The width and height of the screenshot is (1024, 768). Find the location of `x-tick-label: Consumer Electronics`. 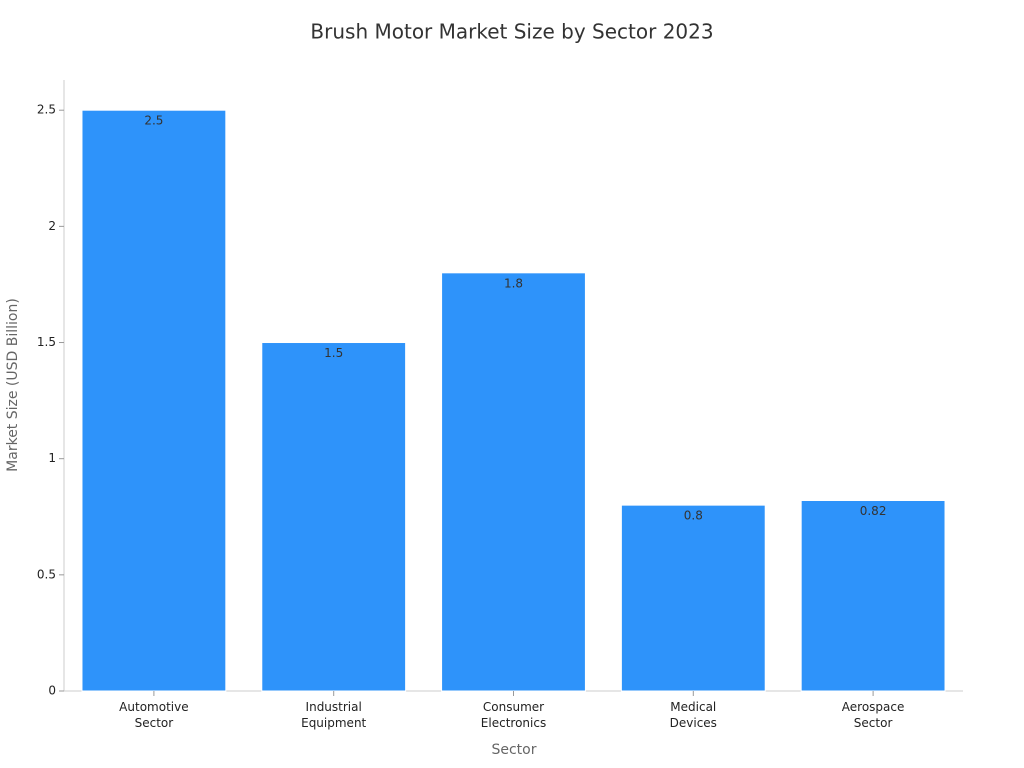

x-tick-label: Consumer Electronics is located at coordinates (513, 715).